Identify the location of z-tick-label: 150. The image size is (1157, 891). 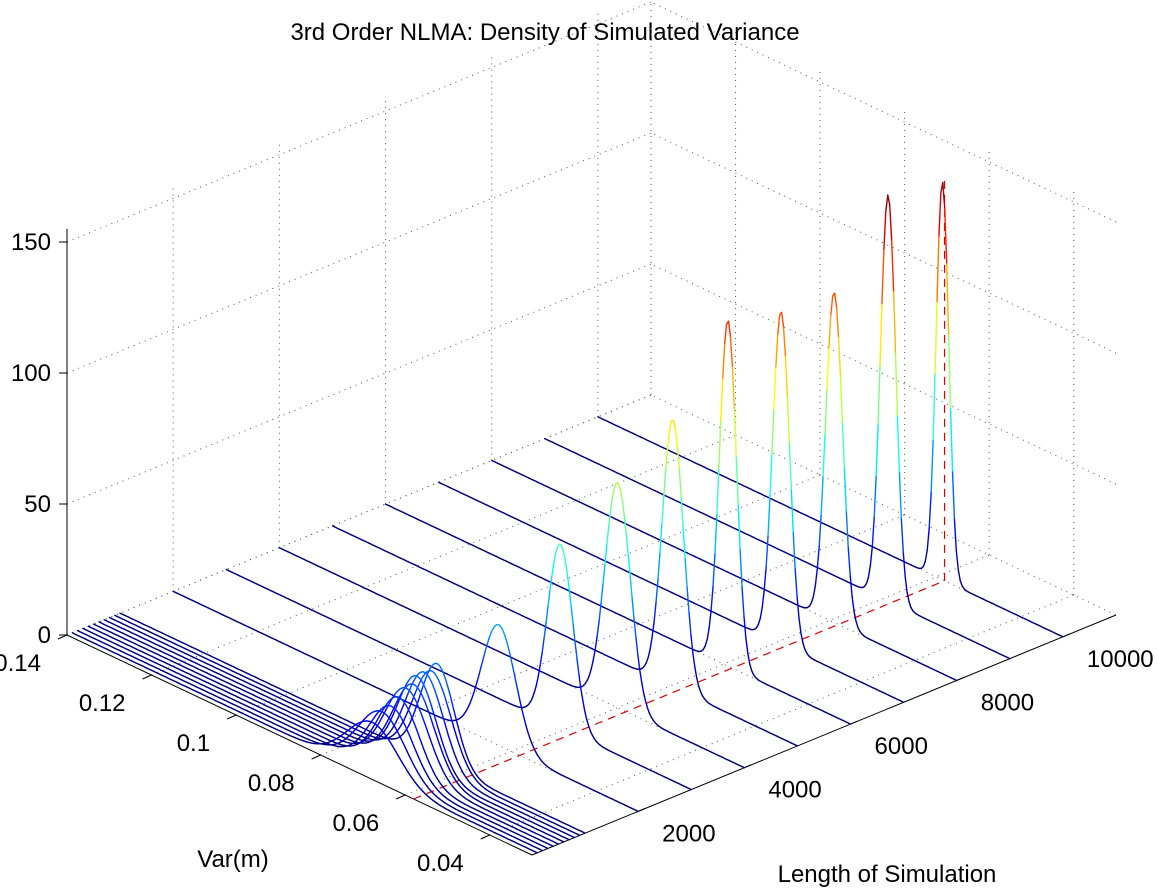
(31, 242).